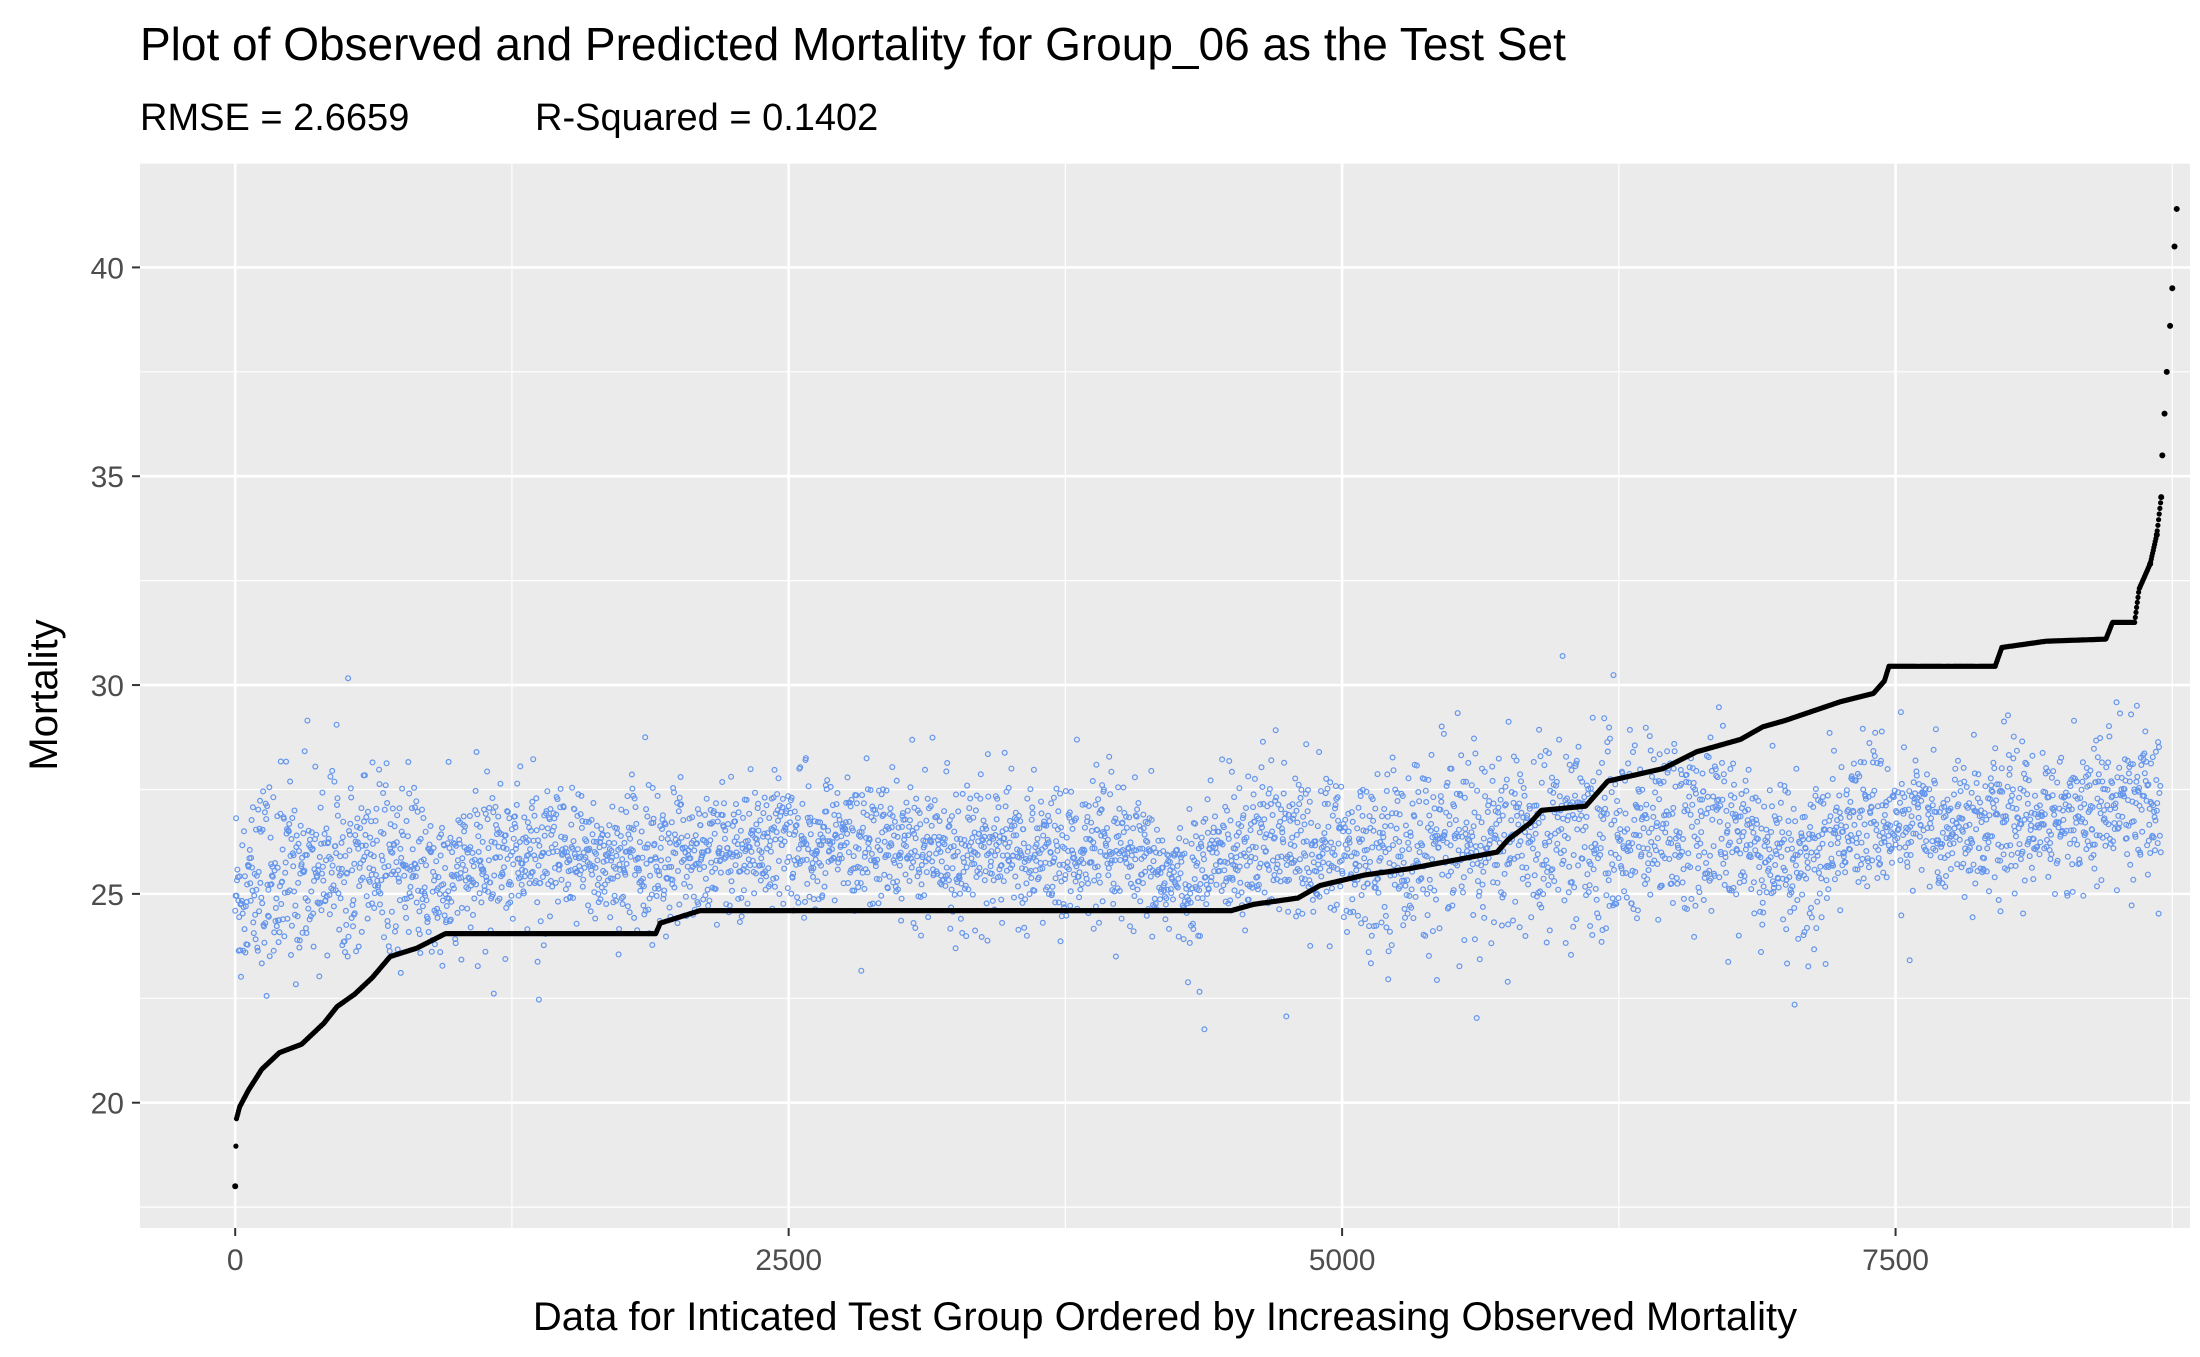  I want to click on x-tick-label: 5000, so click(1342, 1260).